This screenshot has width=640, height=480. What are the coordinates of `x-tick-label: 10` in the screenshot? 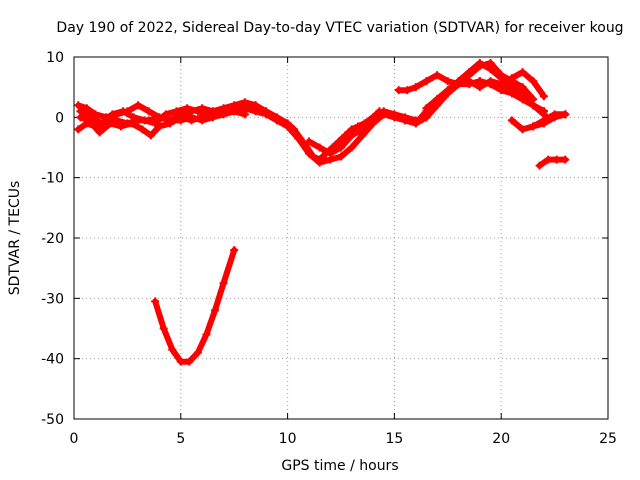 It's located at (288, 439).